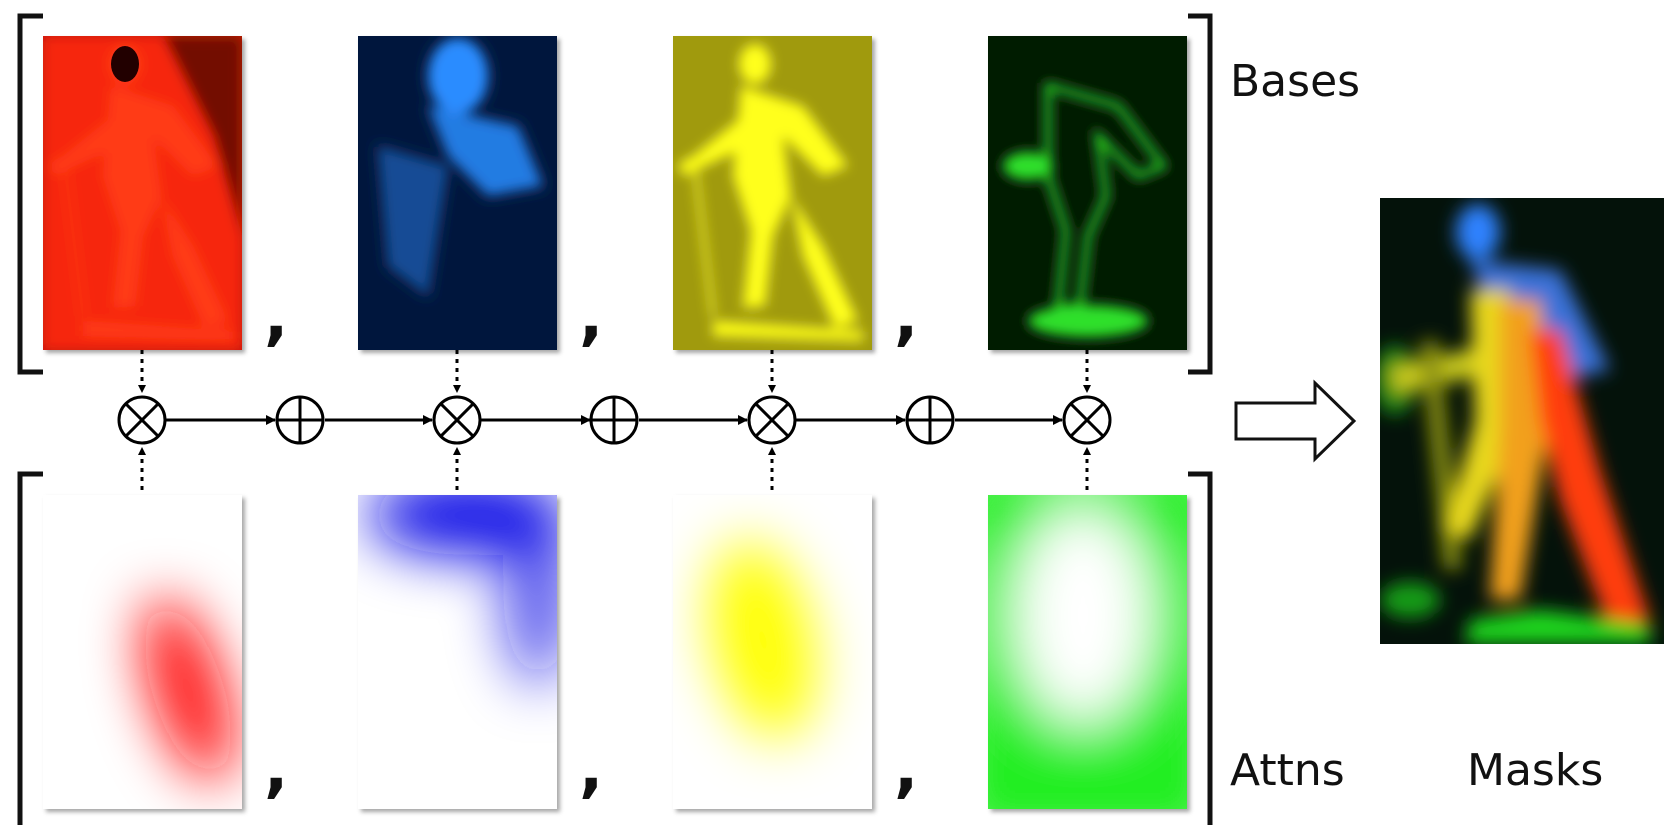  Describe the element at coordinates (1535, 770) in the screenshot. I see `masks-label: Masks` at that location.